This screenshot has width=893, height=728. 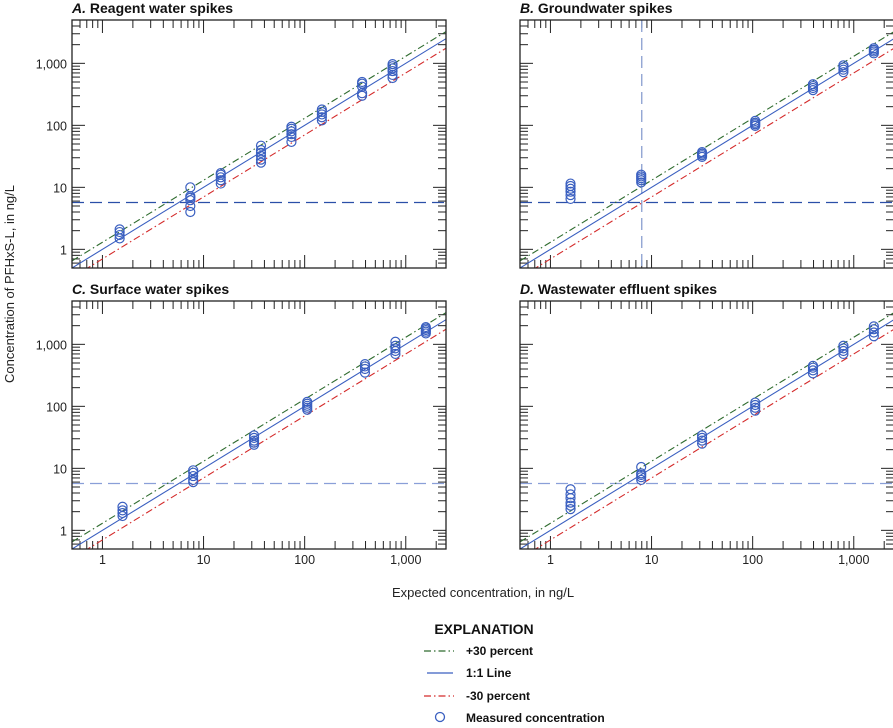 What do you see at coordinates (483, 629) in the screenshot?
I see `legend-title: EXPLANATION` at bounding box center [483, 629].